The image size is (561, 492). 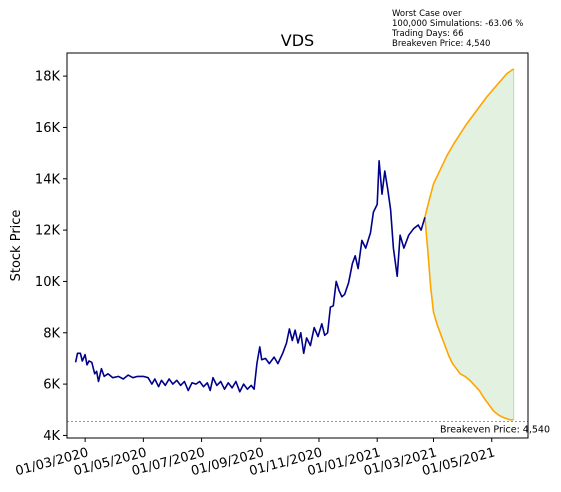 What do you see at coordinates (427, 14) in the screenshot?
I see `annotation-line: Worst Case over` at bounding box center [427, 14].